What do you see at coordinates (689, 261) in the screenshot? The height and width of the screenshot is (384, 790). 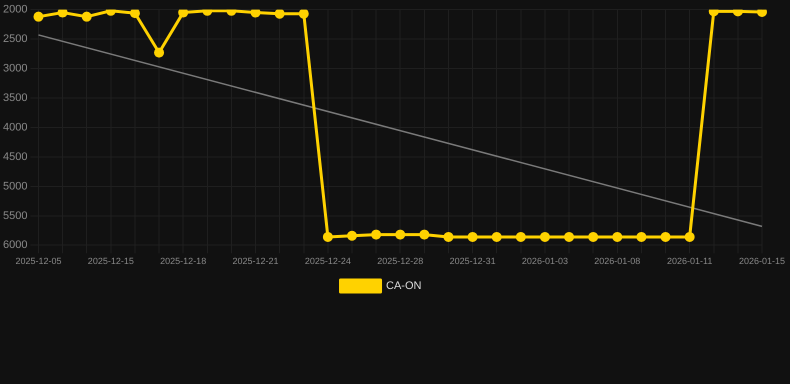 I see `x-tick-label: 2026-01-11` at bounding box center [689, 261].